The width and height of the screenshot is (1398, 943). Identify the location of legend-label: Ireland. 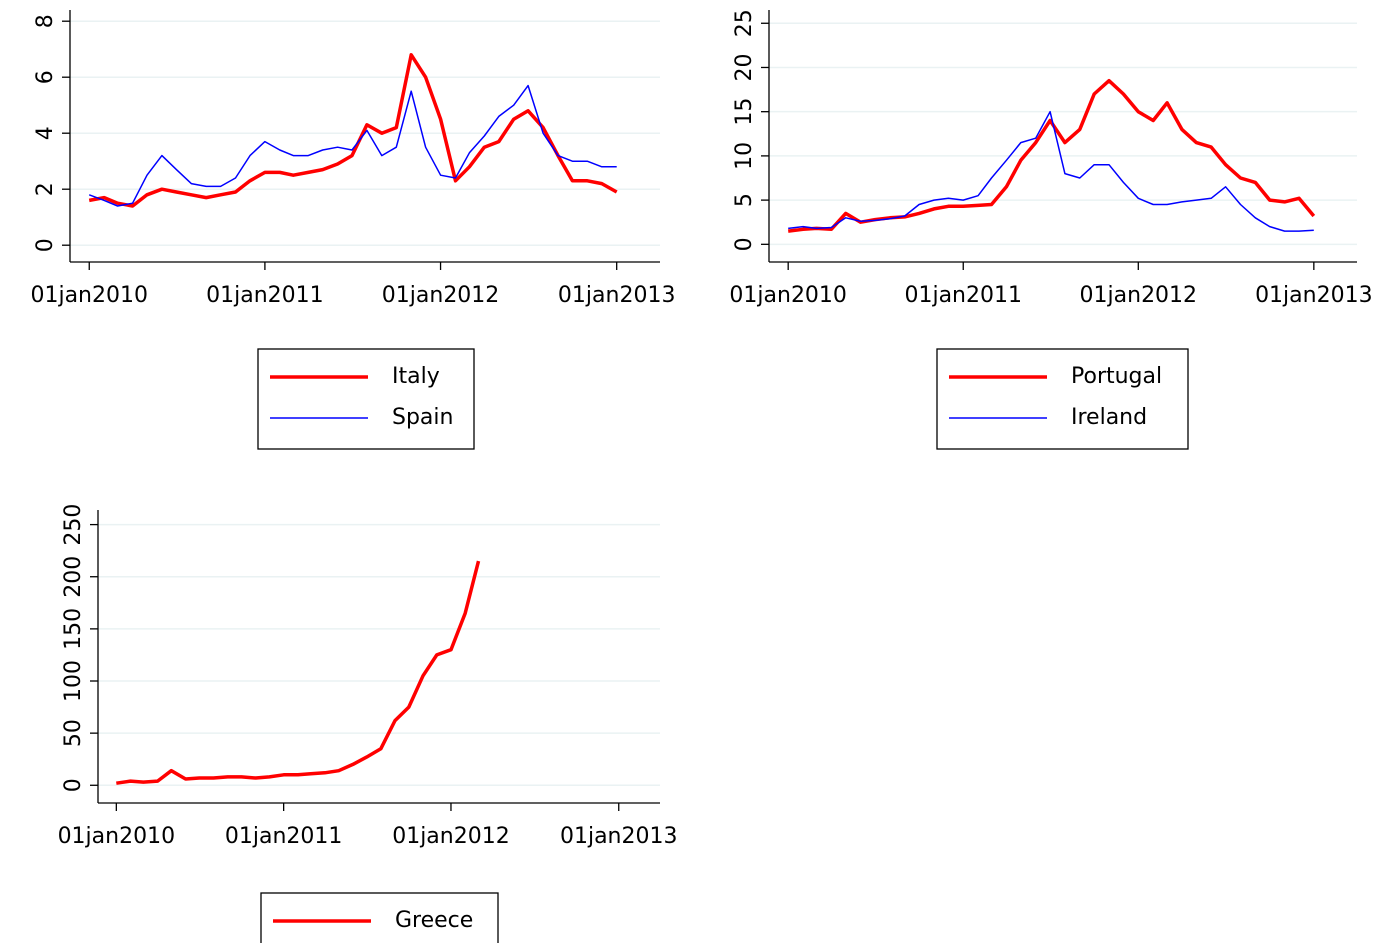
(1109, 417).